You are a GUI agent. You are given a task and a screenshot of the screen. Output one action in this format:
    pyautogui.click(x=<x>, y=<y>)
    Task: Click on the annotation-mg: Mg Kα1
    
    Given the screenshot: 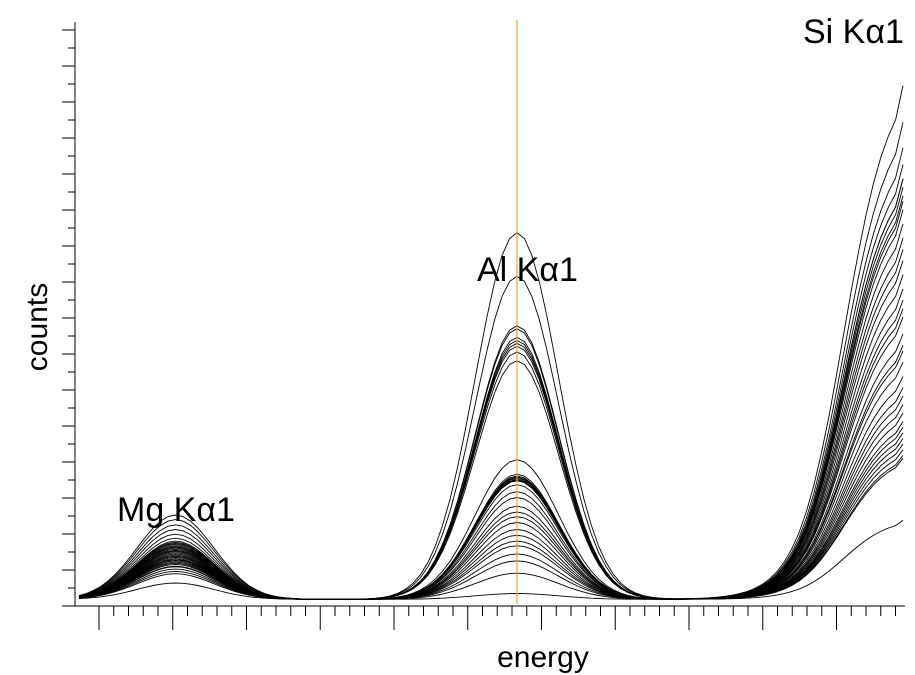 What is the action you would take?
    pyautogui.click(x=176, y=510)
    